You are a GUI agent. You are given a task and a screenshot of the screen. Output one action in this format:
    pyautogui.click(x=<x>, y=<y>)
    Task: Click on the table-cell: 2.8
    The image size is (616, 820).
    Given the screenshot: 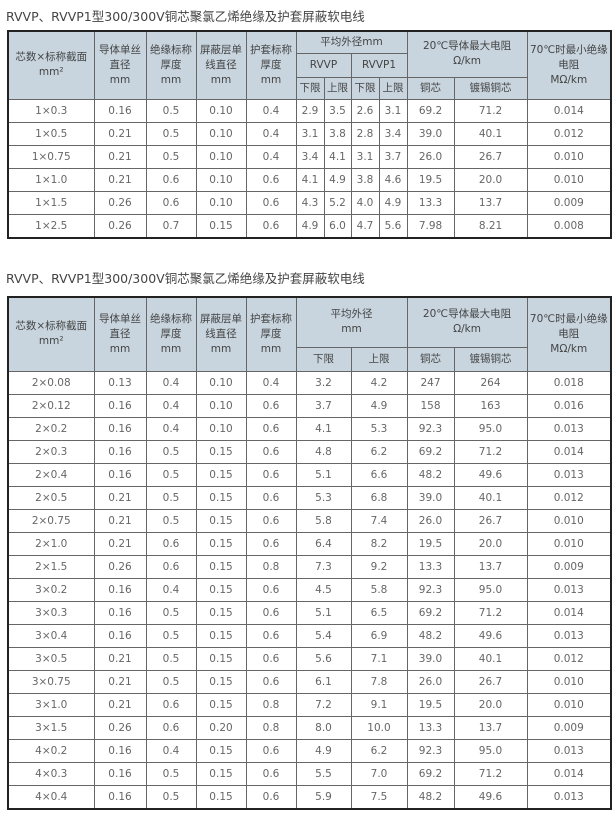 What is the action you would take?
    pyautogui.click(x=365, y=133)
    